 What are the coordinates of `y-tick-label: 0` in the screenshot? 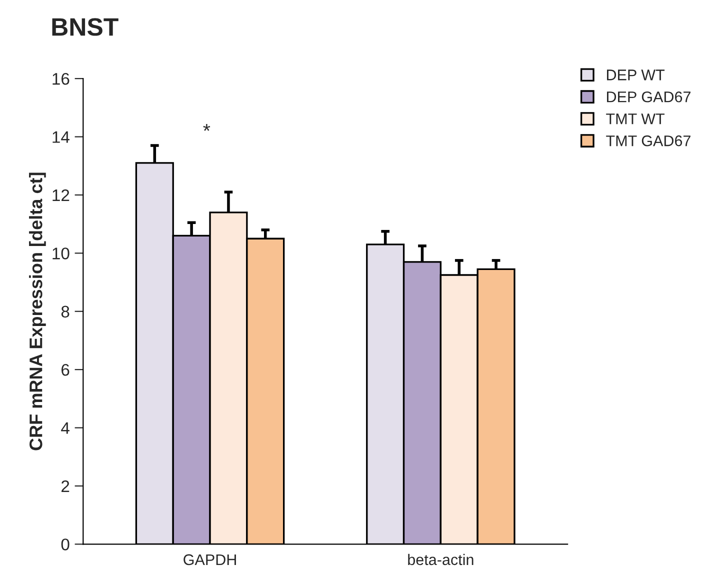 It's located at (65, 544).